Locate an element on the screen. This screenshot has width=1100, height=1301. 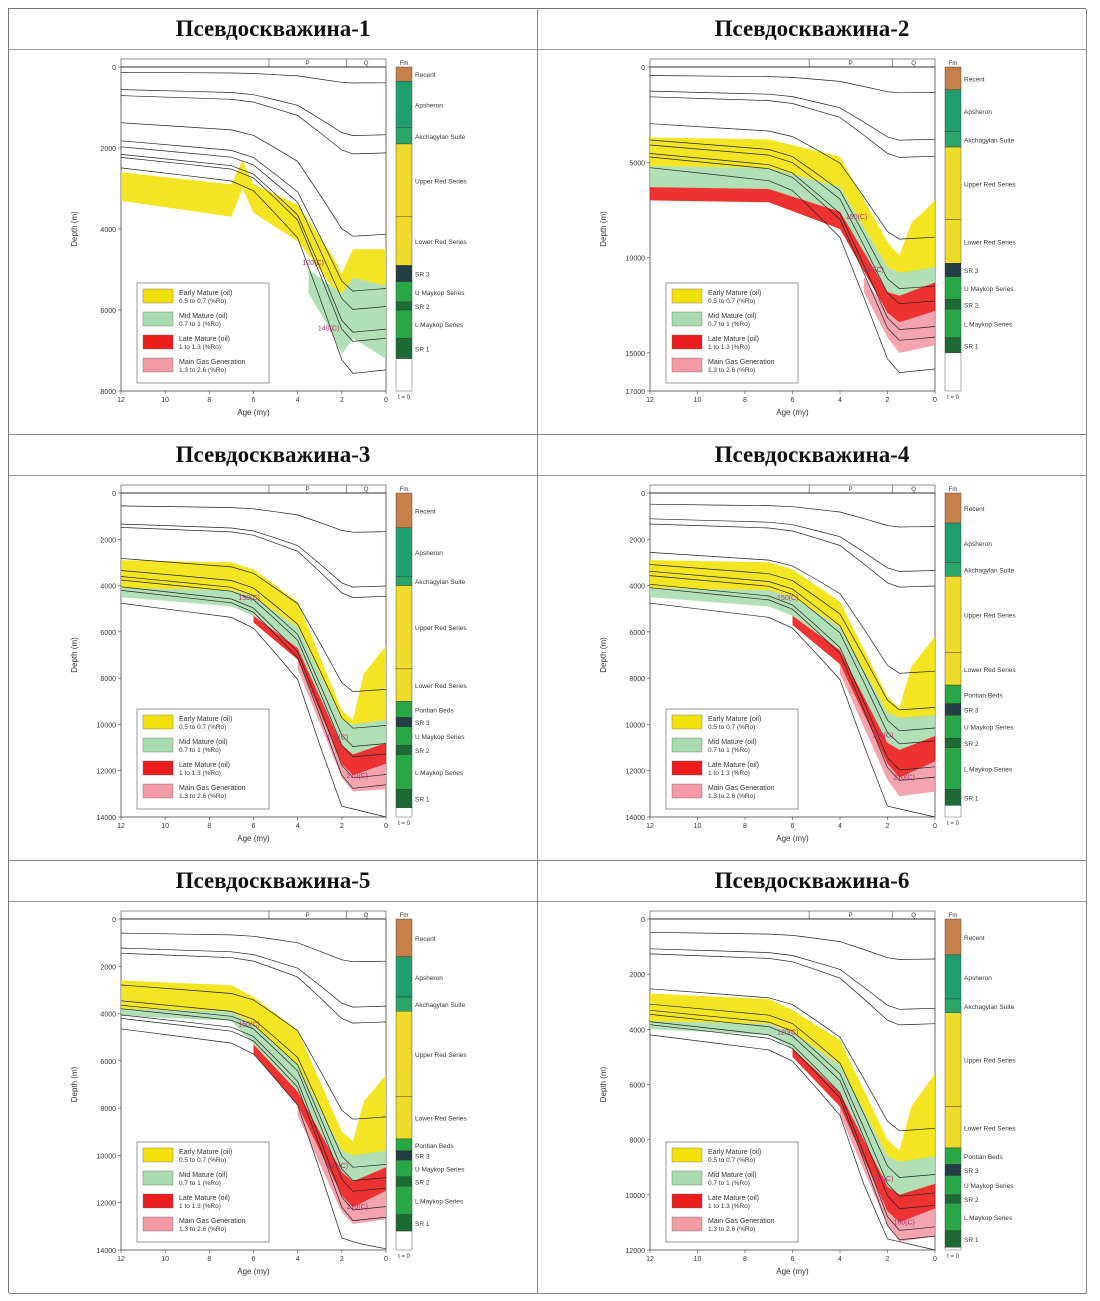
formation-basement is located at coordinates (953, 811).